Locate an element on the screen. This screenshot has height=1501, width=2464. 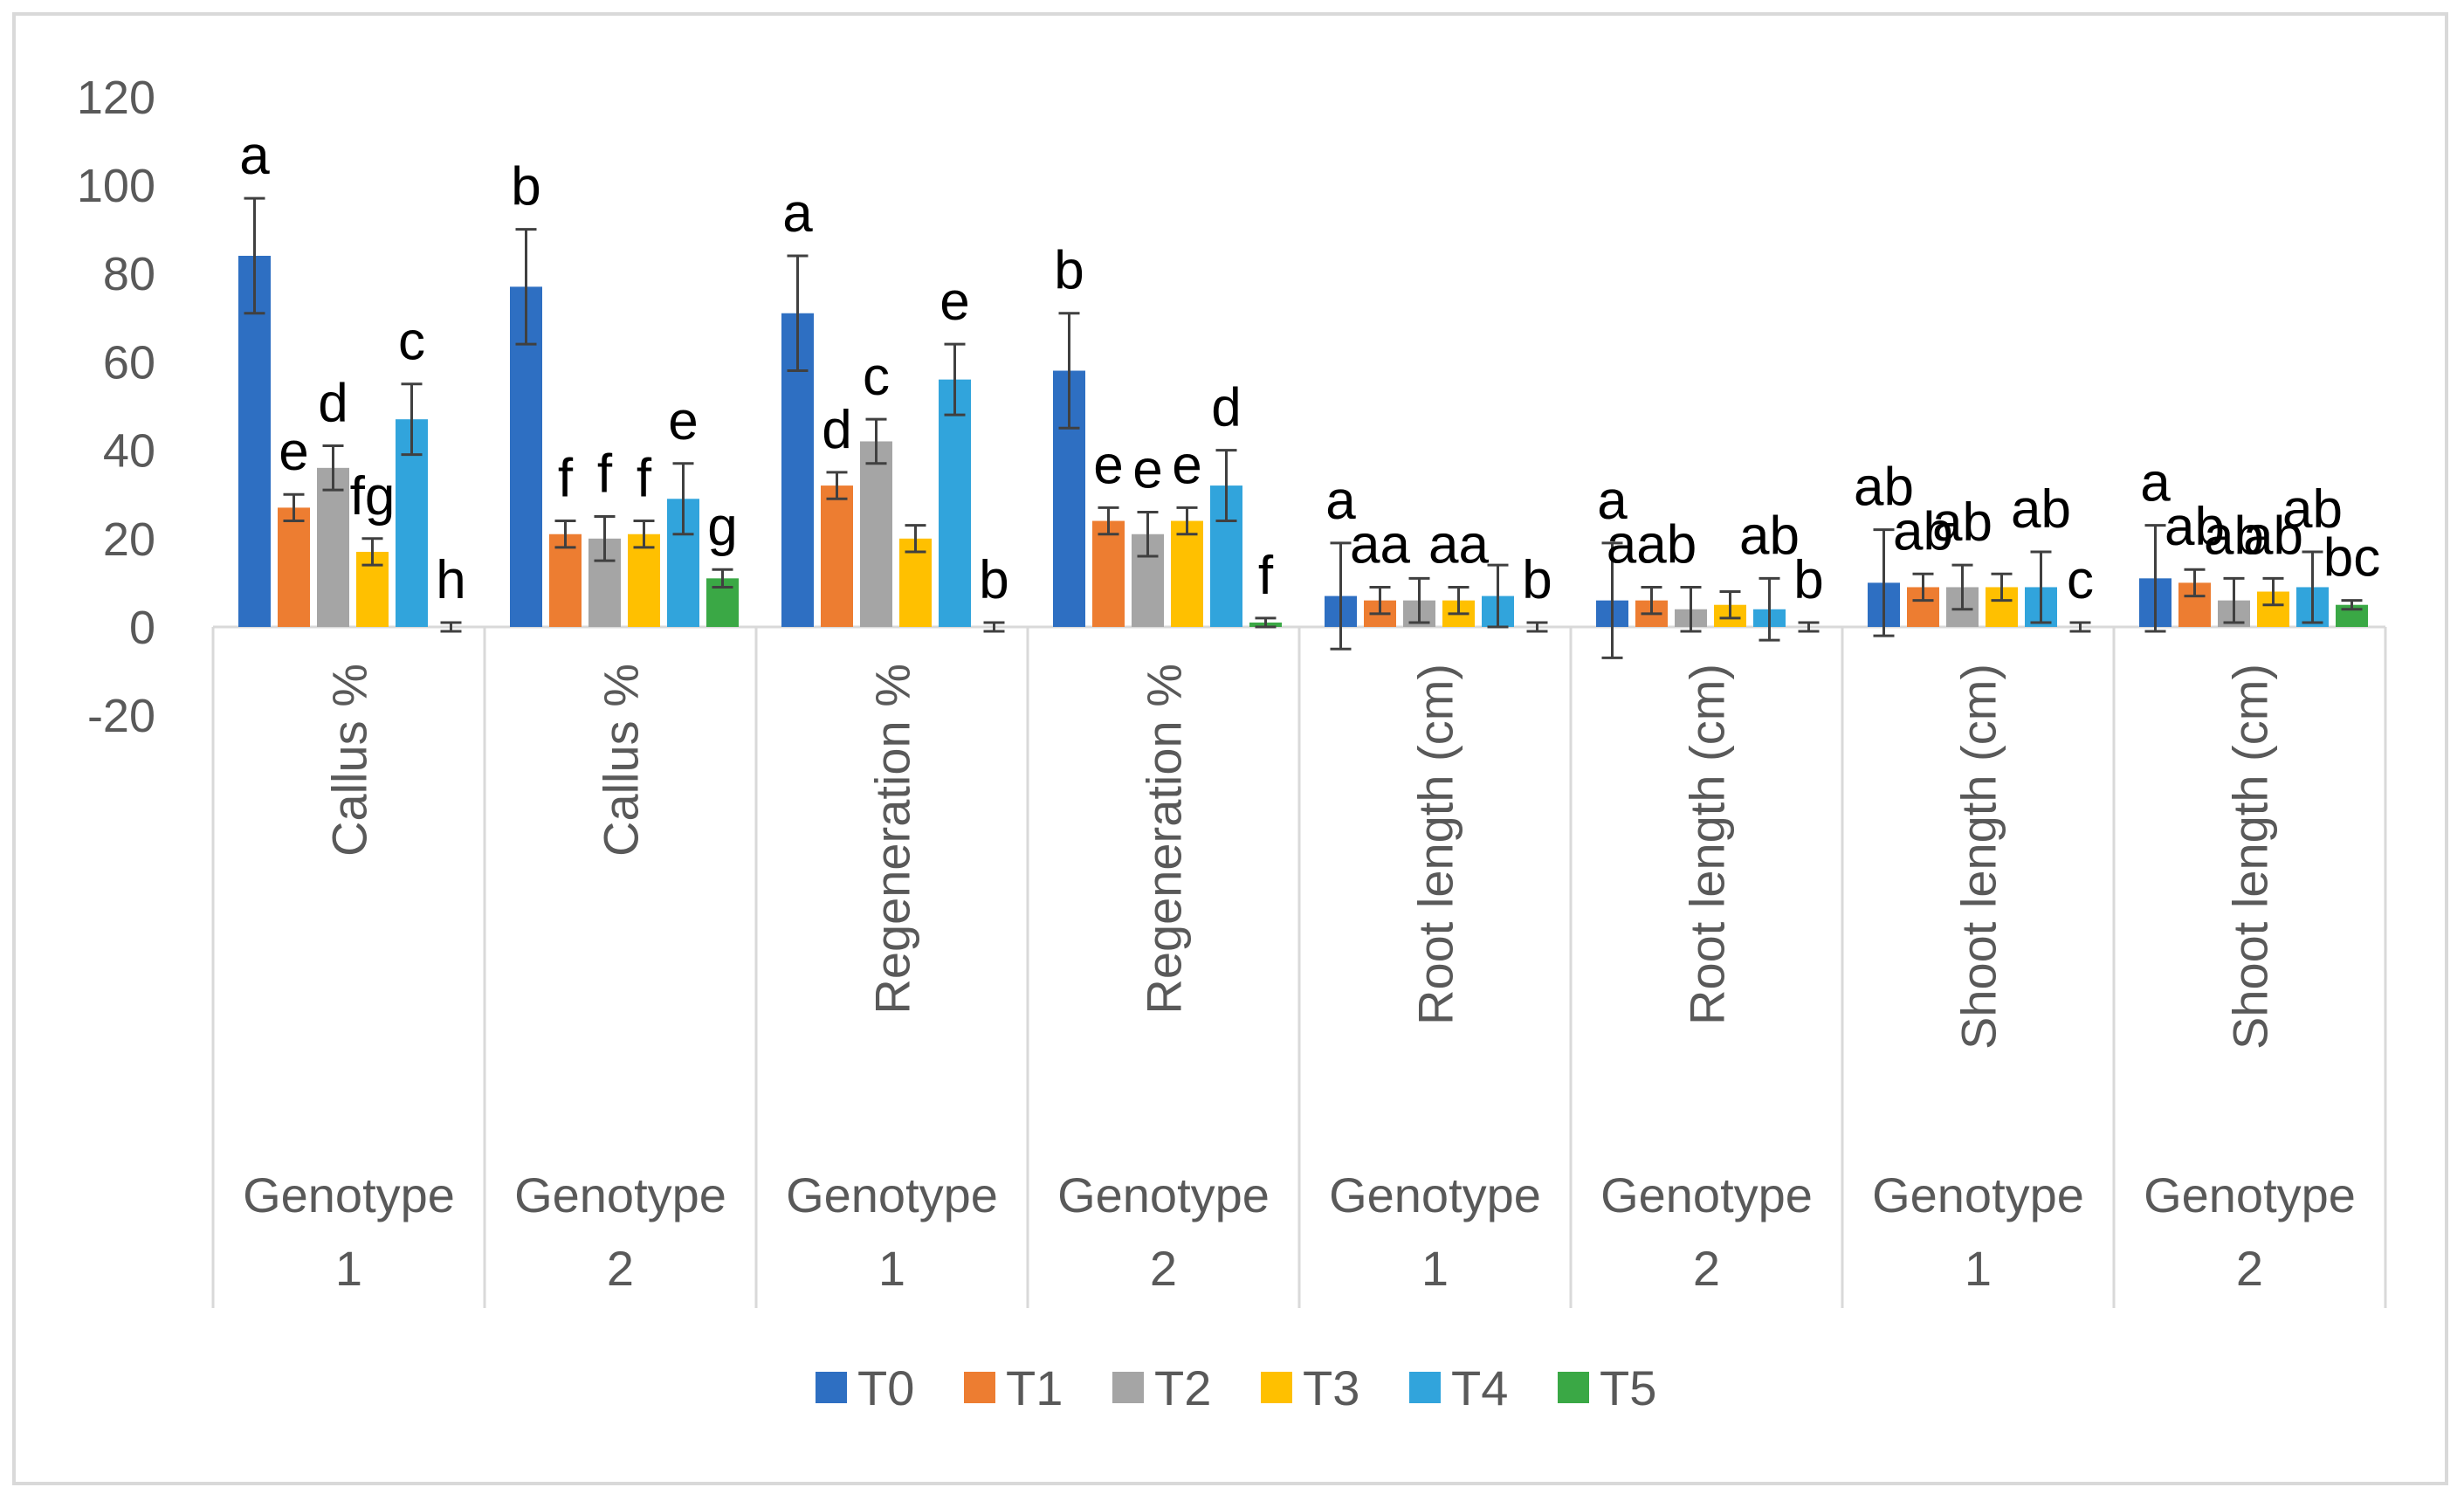
y-tick-label: 0 is located at coordinates (142, 628).